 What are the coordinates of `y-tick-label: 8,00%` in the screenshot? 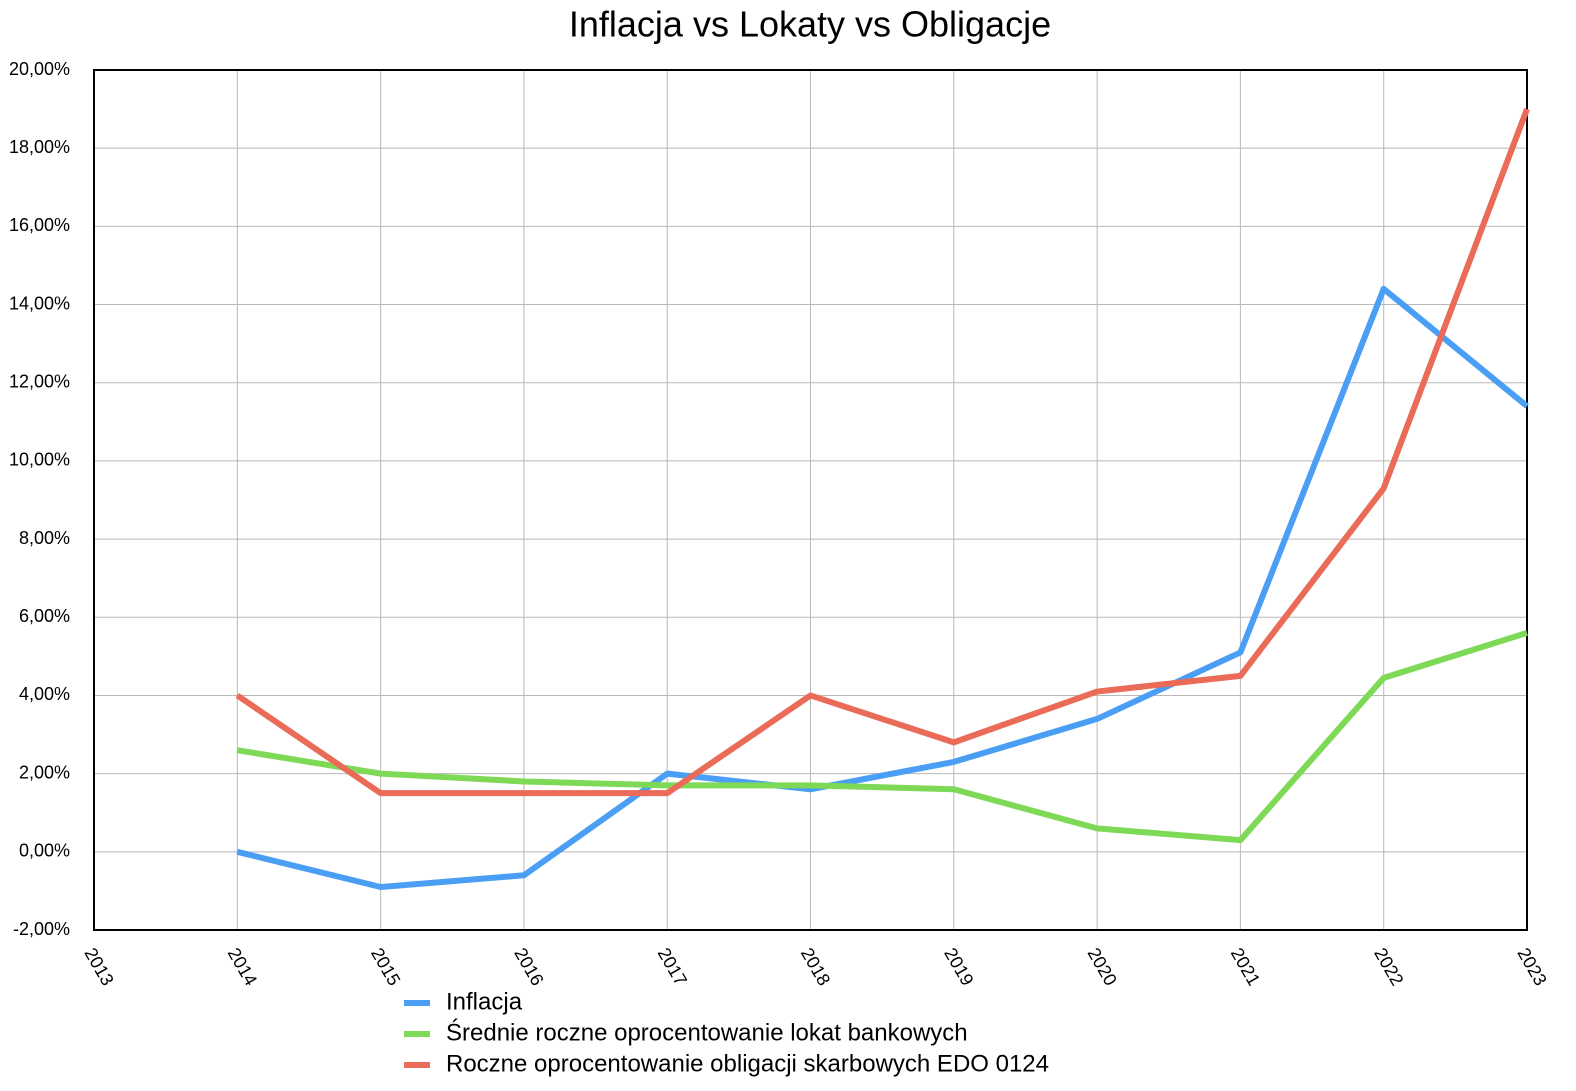 It's located at (44, 538).